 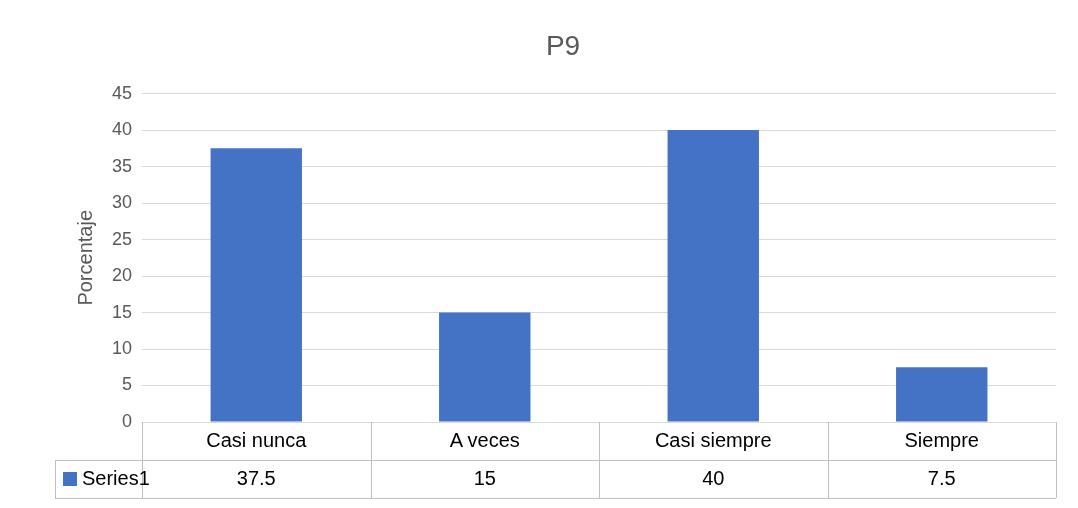 What do you see at coordinates (256, 477) in the screenshot?
I see `data-label: 37.5` at bounding box center [256, 477].